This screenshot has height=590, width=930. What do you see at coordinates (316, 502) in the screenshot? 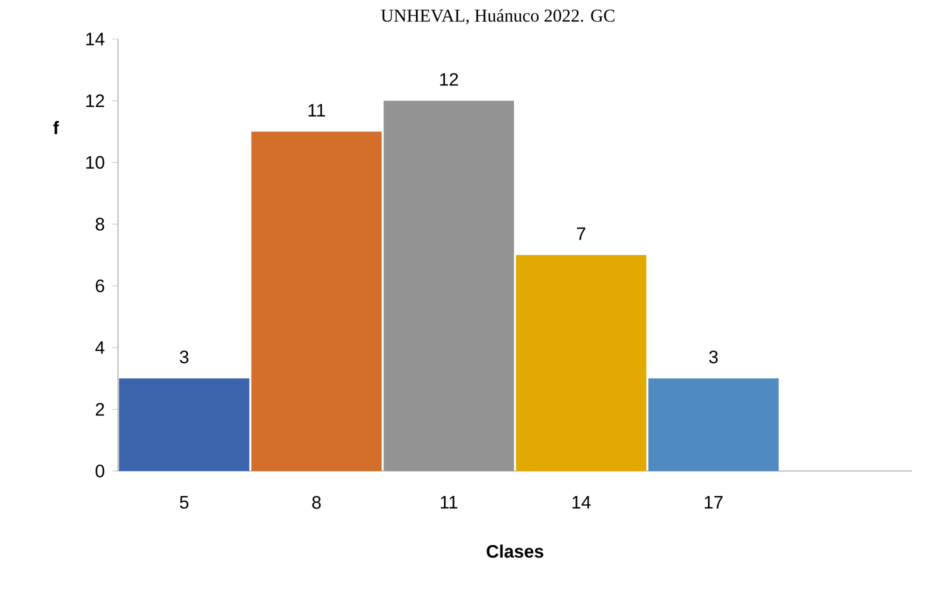
I see `x-tick-label: 8` at bounding box center [316, 502].